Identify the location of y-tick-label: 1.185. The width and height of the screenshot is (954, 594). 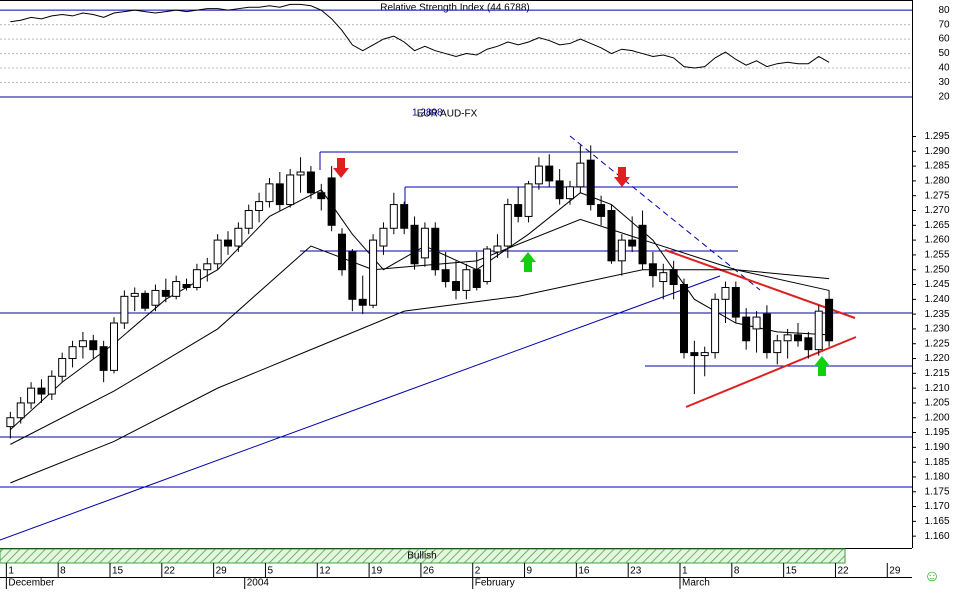
(936, 462).